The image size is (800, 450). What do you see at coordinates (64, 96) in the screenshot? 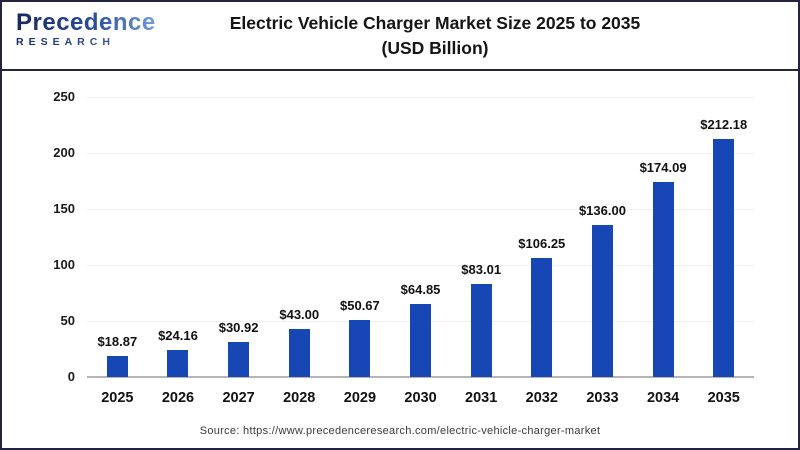
I see `y-tick-label-250: 250` at bounding box center [64, 96].